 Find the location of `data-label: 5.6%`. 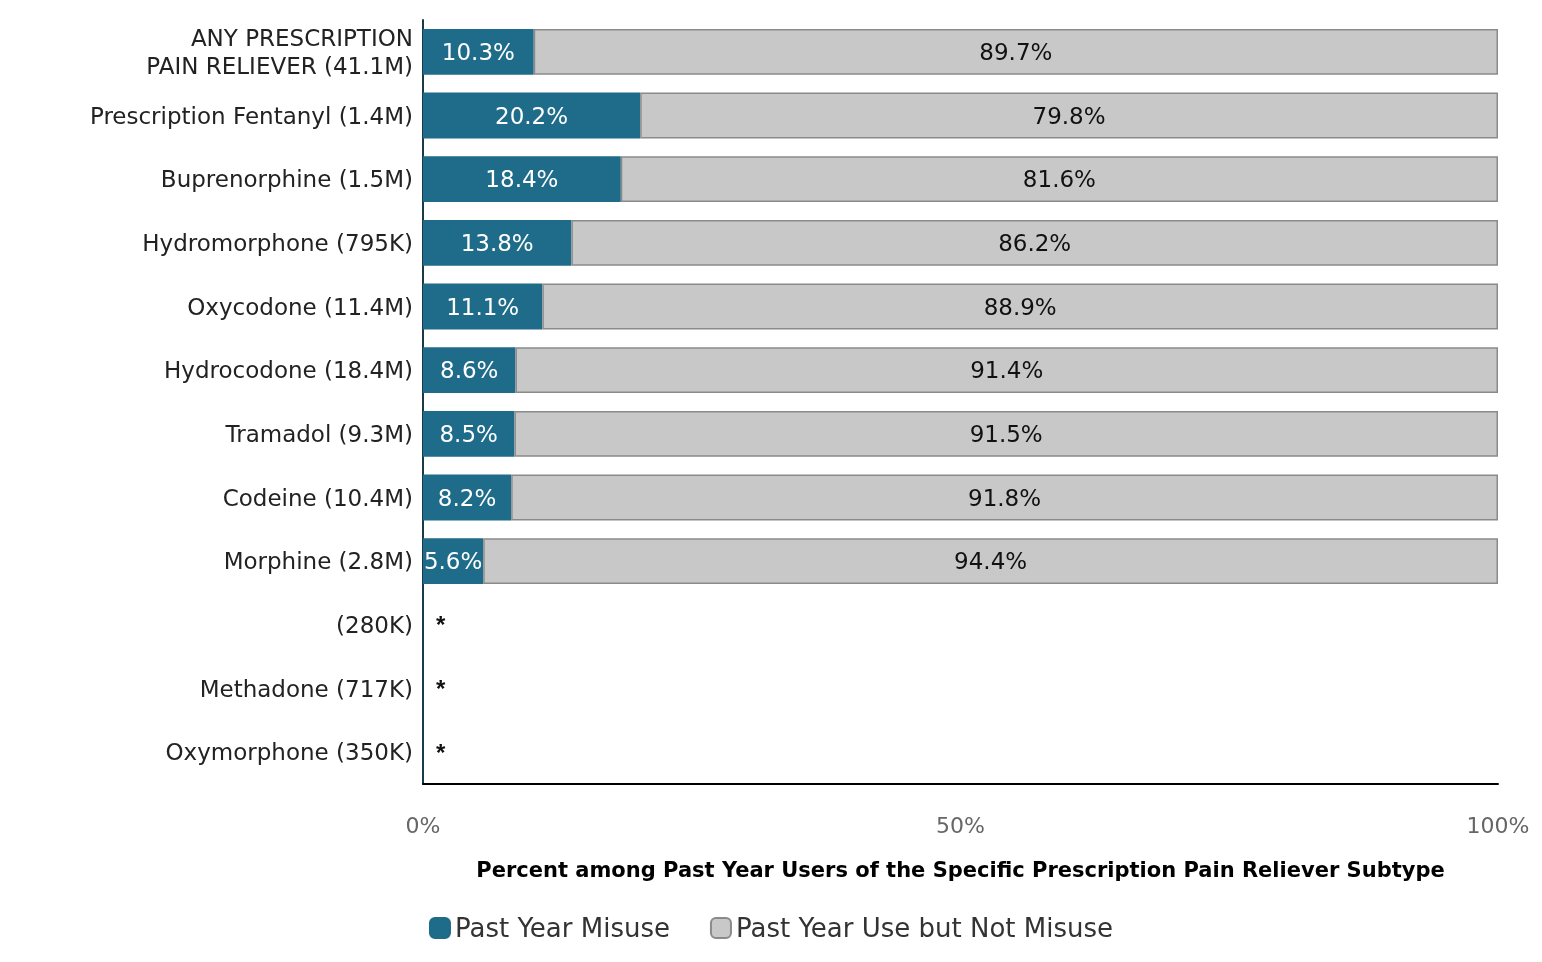

data-label: 5.6% is located at coordinates (453, 561).